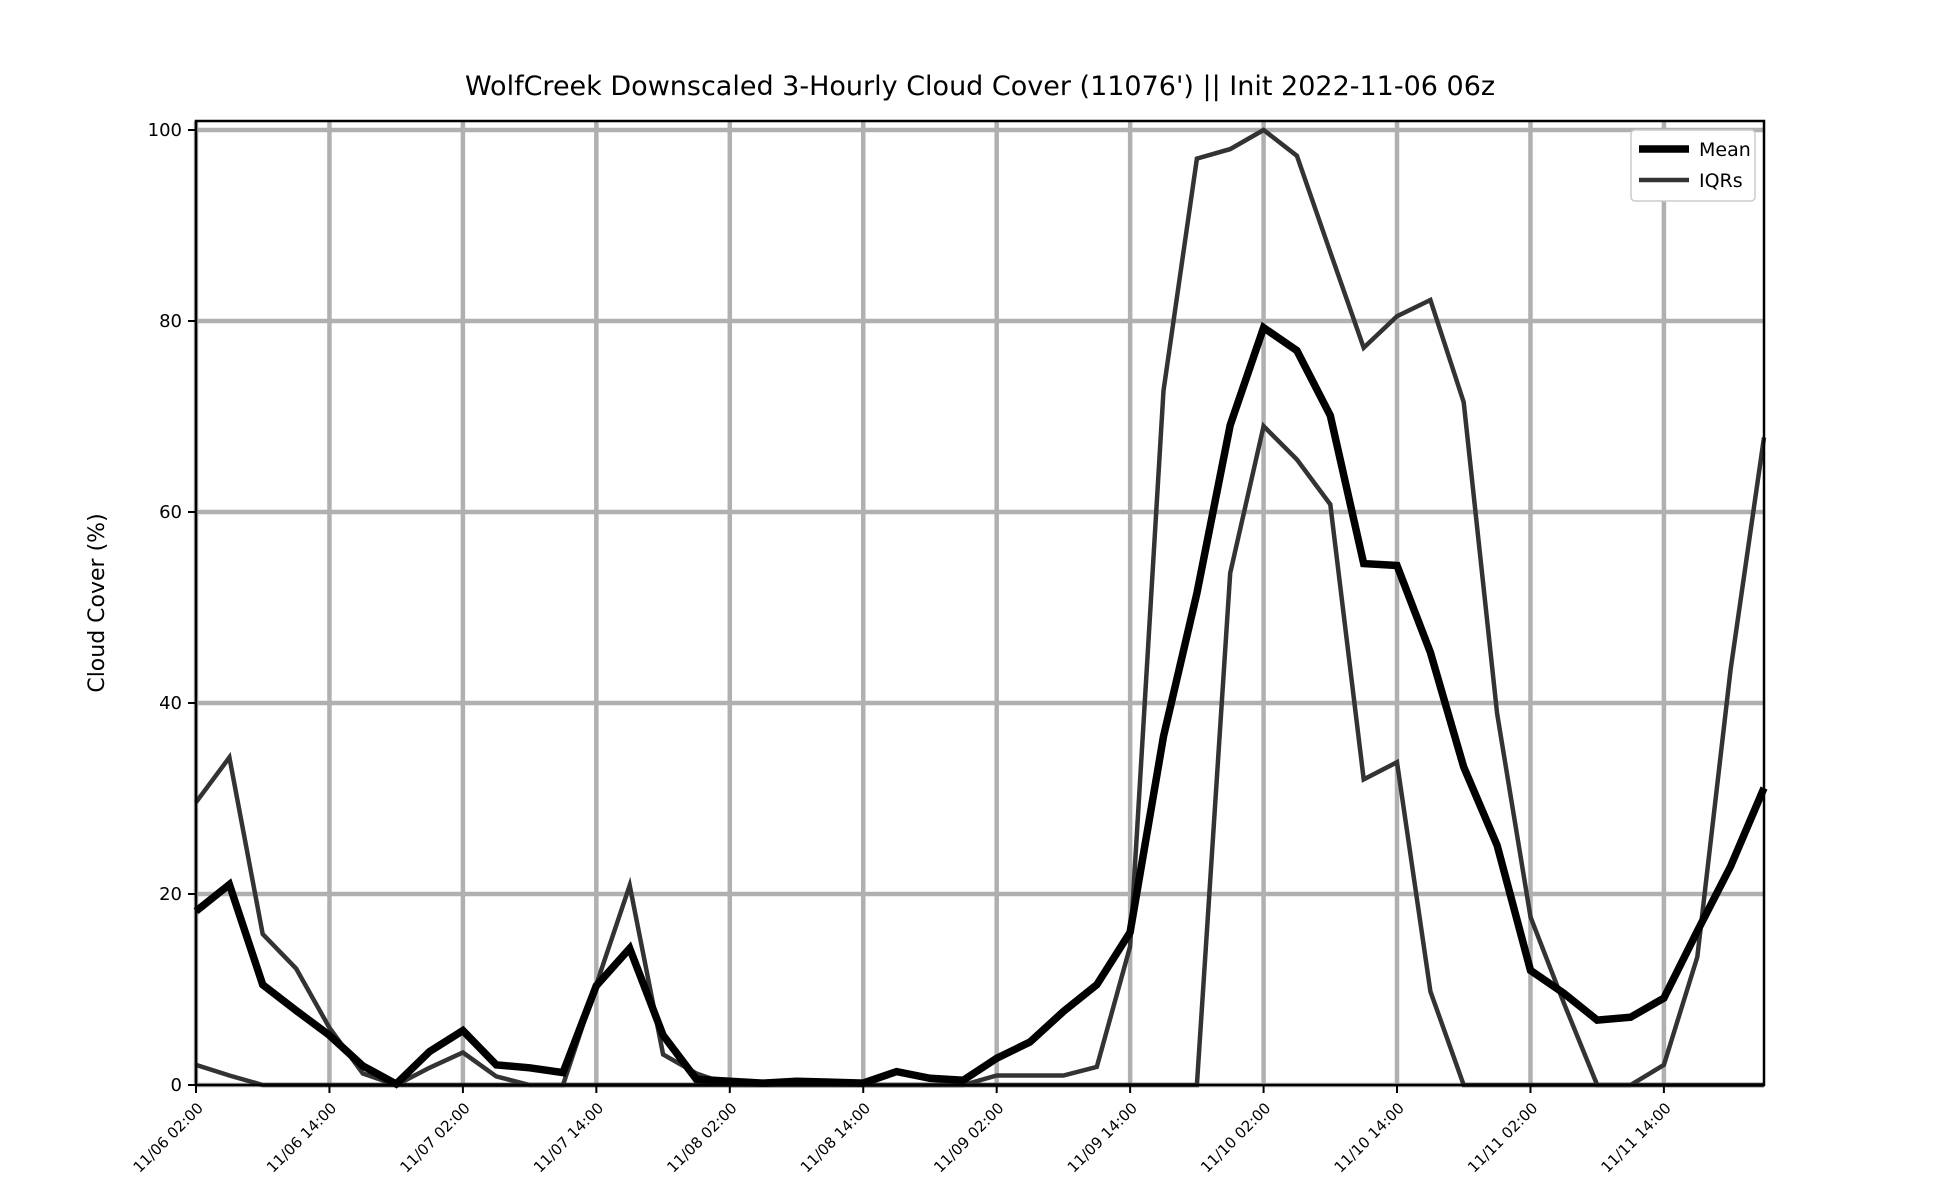 This screenshot has height=1200, width=1950. I want to click on legend-mean-label: Mean, so click(1725, 150).